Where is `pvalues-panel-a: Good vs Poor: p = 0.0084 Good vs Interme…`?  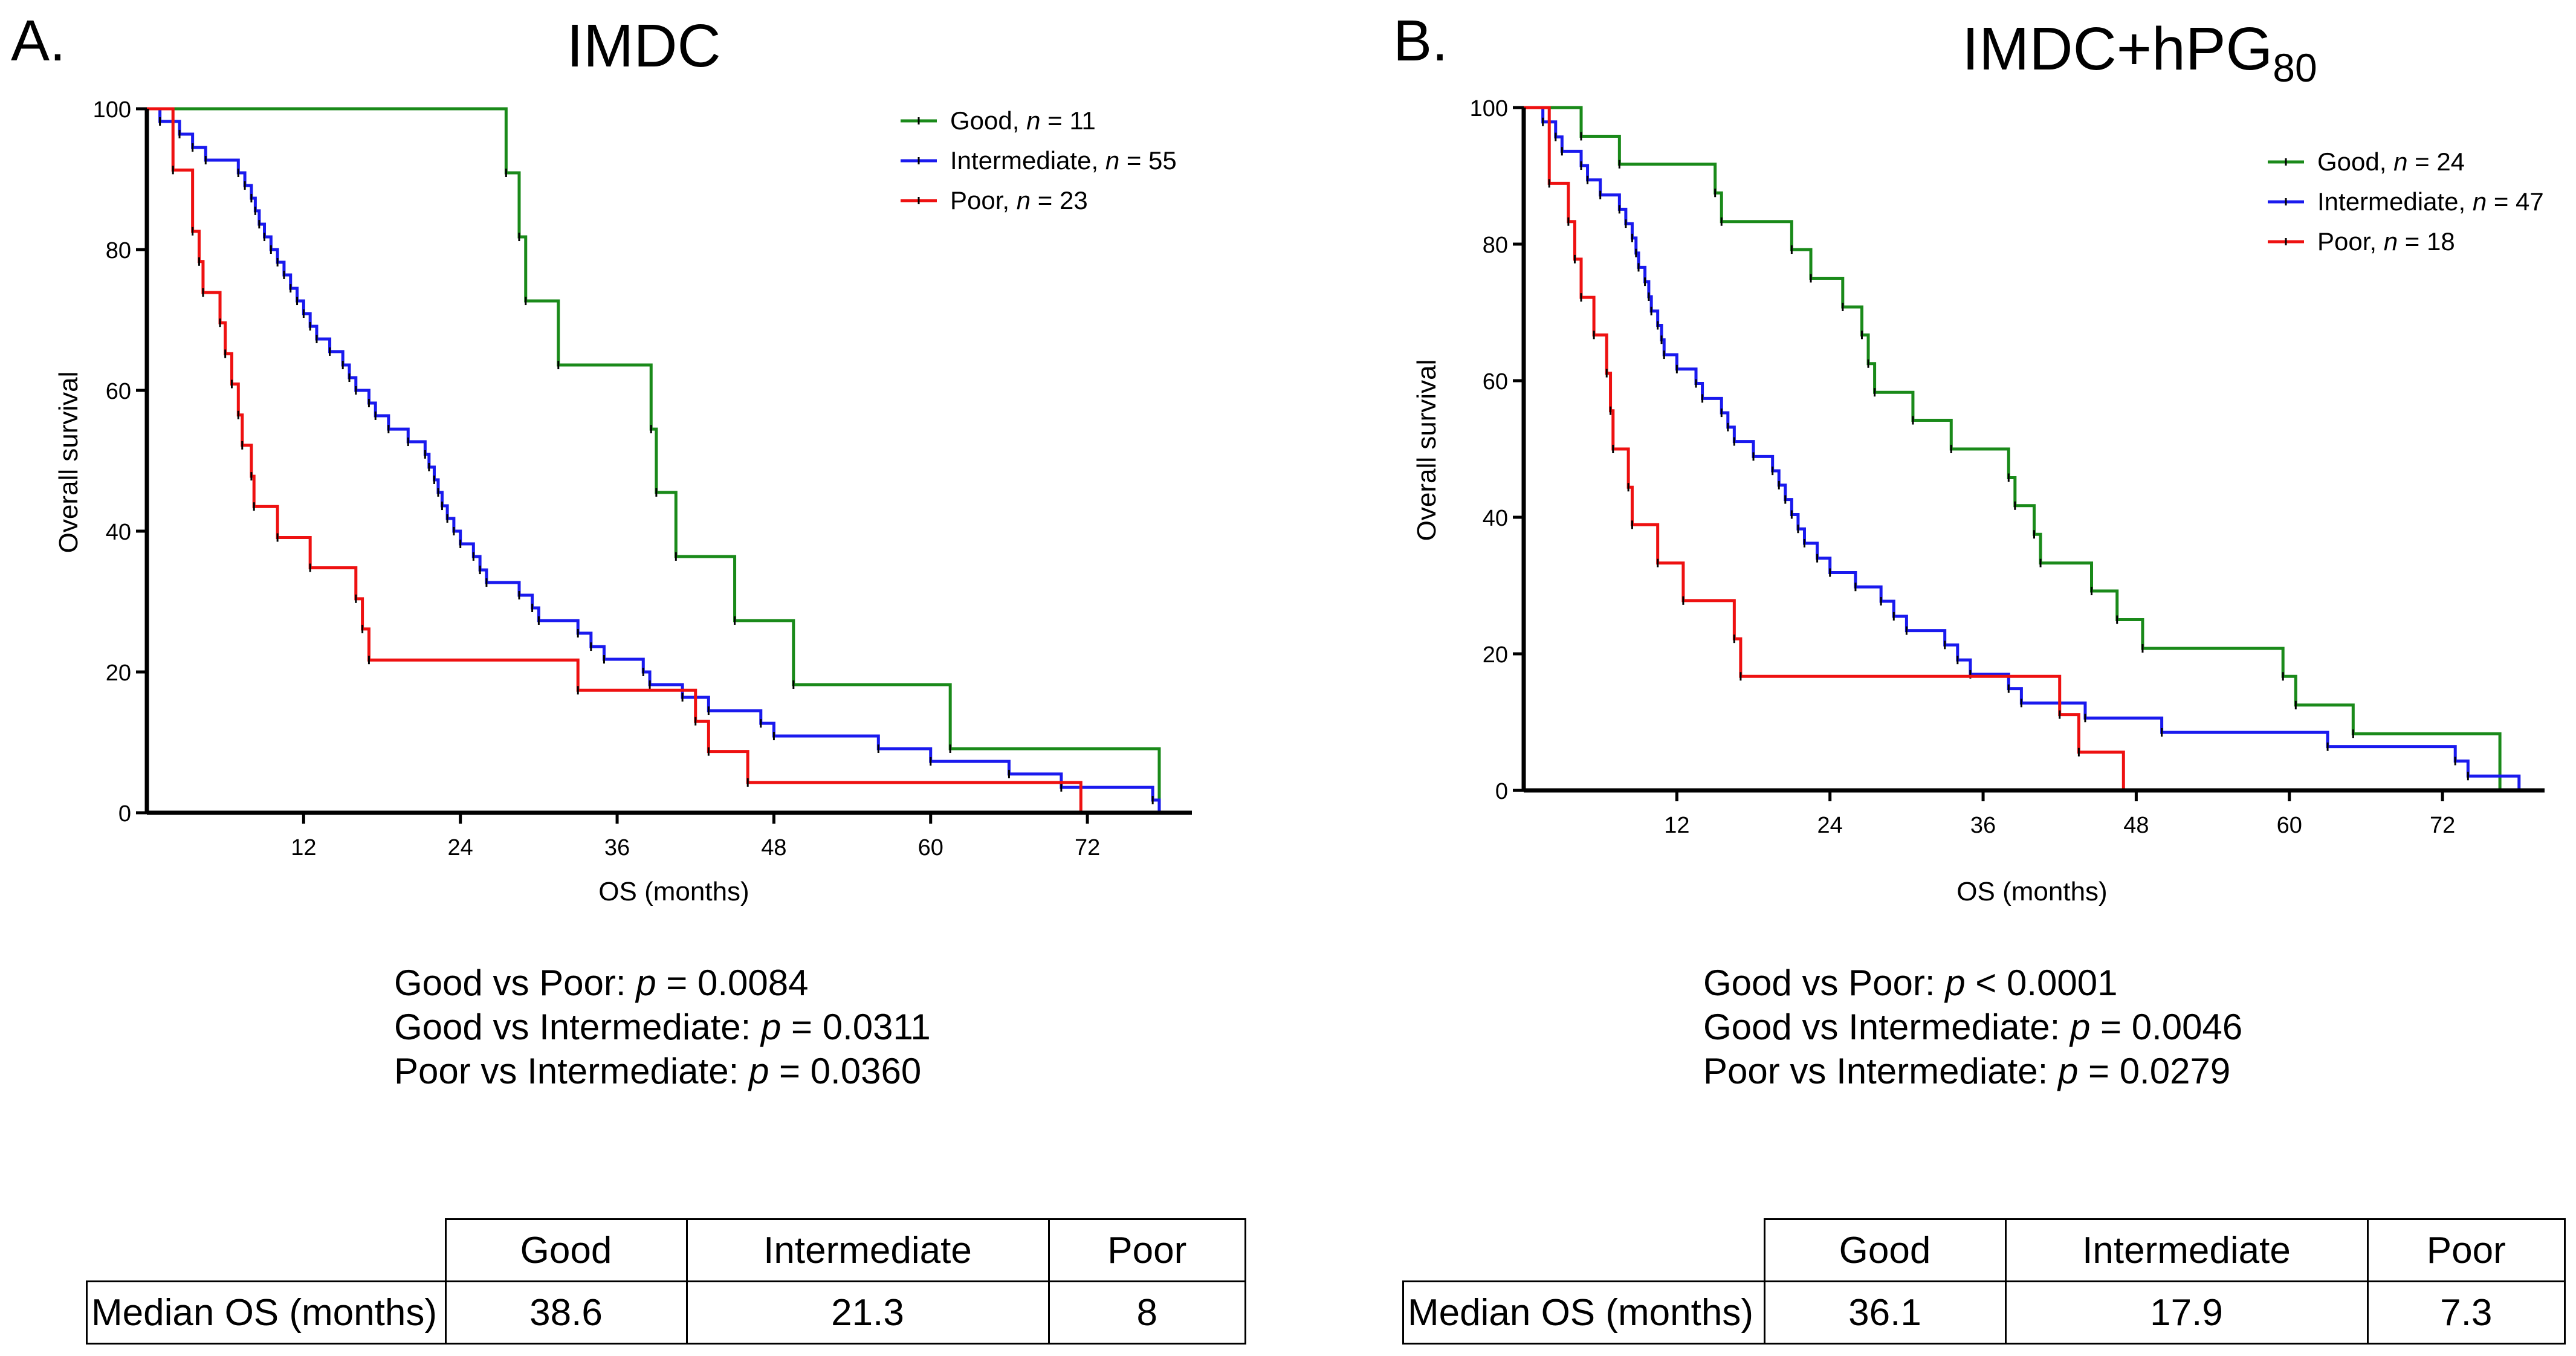
pvalues-panel-a: Good vs Poor: p = 0.0084 Good vs Interme… is located at coordinates (662, 1027).